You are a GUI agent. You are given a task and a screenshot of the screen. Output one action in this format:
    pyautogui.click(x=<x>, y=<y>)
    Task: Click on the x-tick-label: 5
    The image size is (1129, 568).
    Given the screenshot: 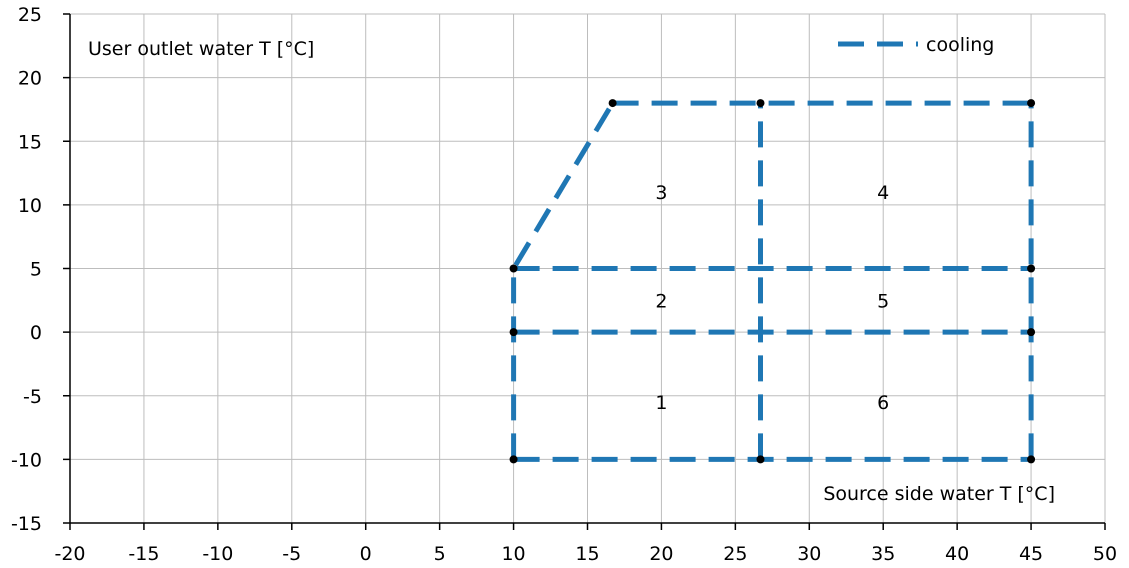 What is the action you would take?
    pyautogui.click(x=440, y=554)
    